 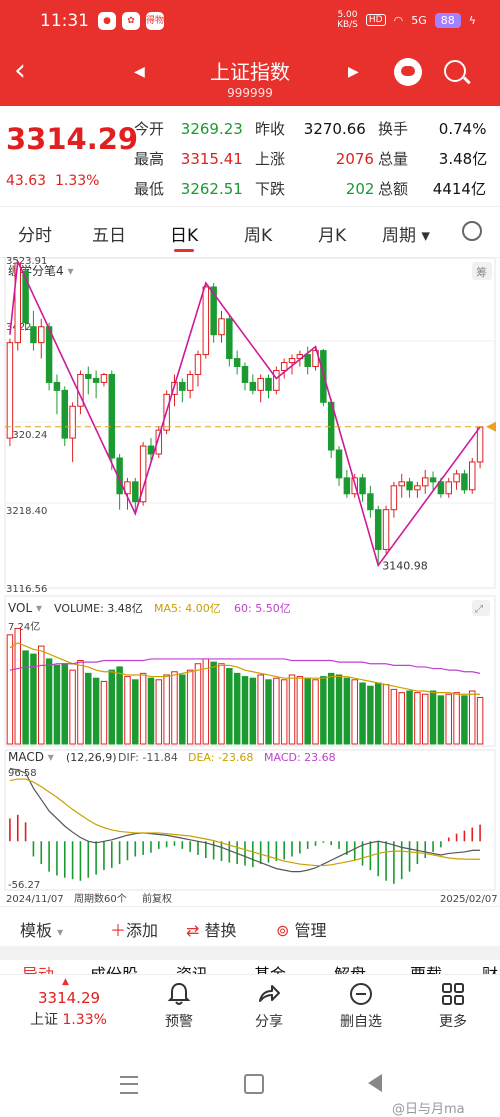 I want to click on tab-weekly-k: 周K, so click(x=258, y=236).